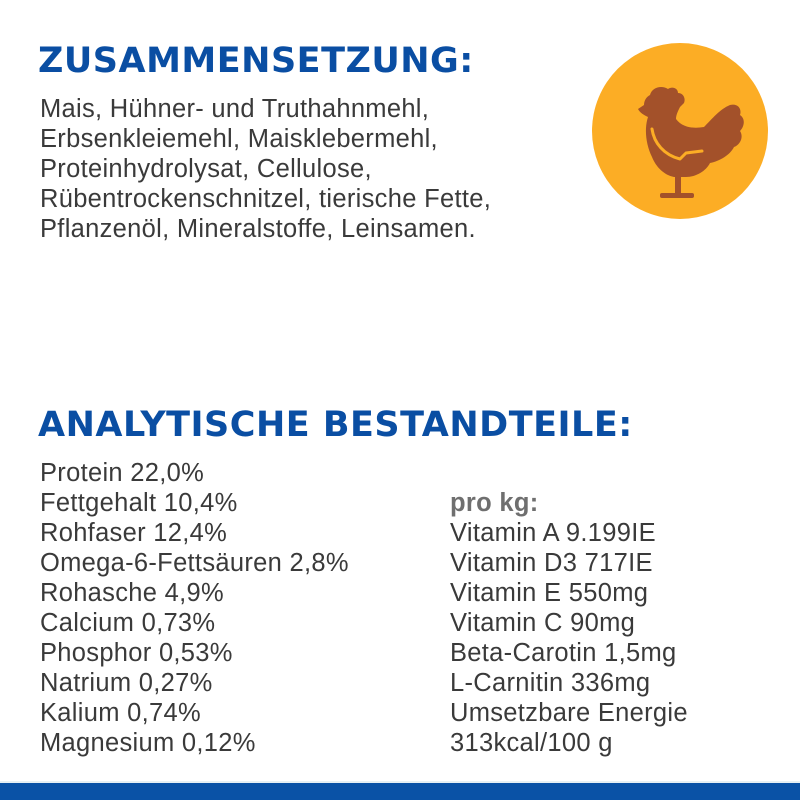  Describe the element at coordinates (494, 503) in the screenshot. I see `vitamin-header: pro kg:` at that location.